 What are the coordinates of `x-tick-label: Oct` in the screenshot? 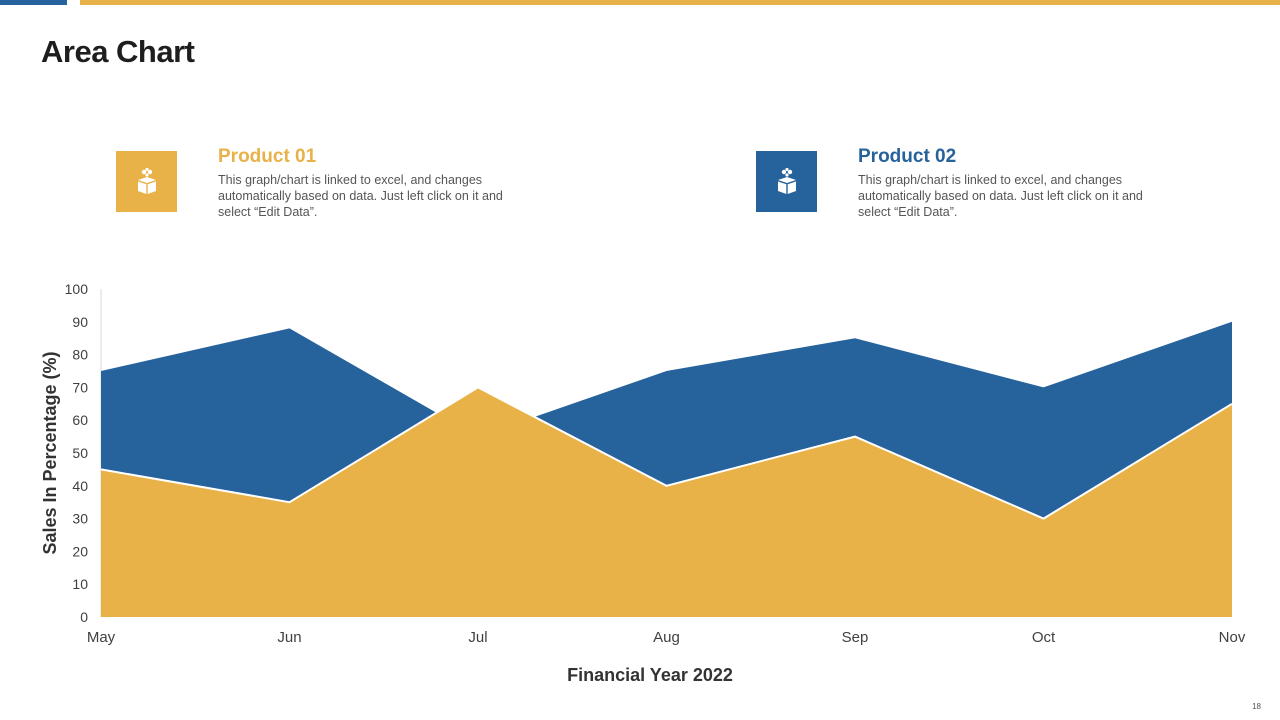 It's located at (1044, 637).